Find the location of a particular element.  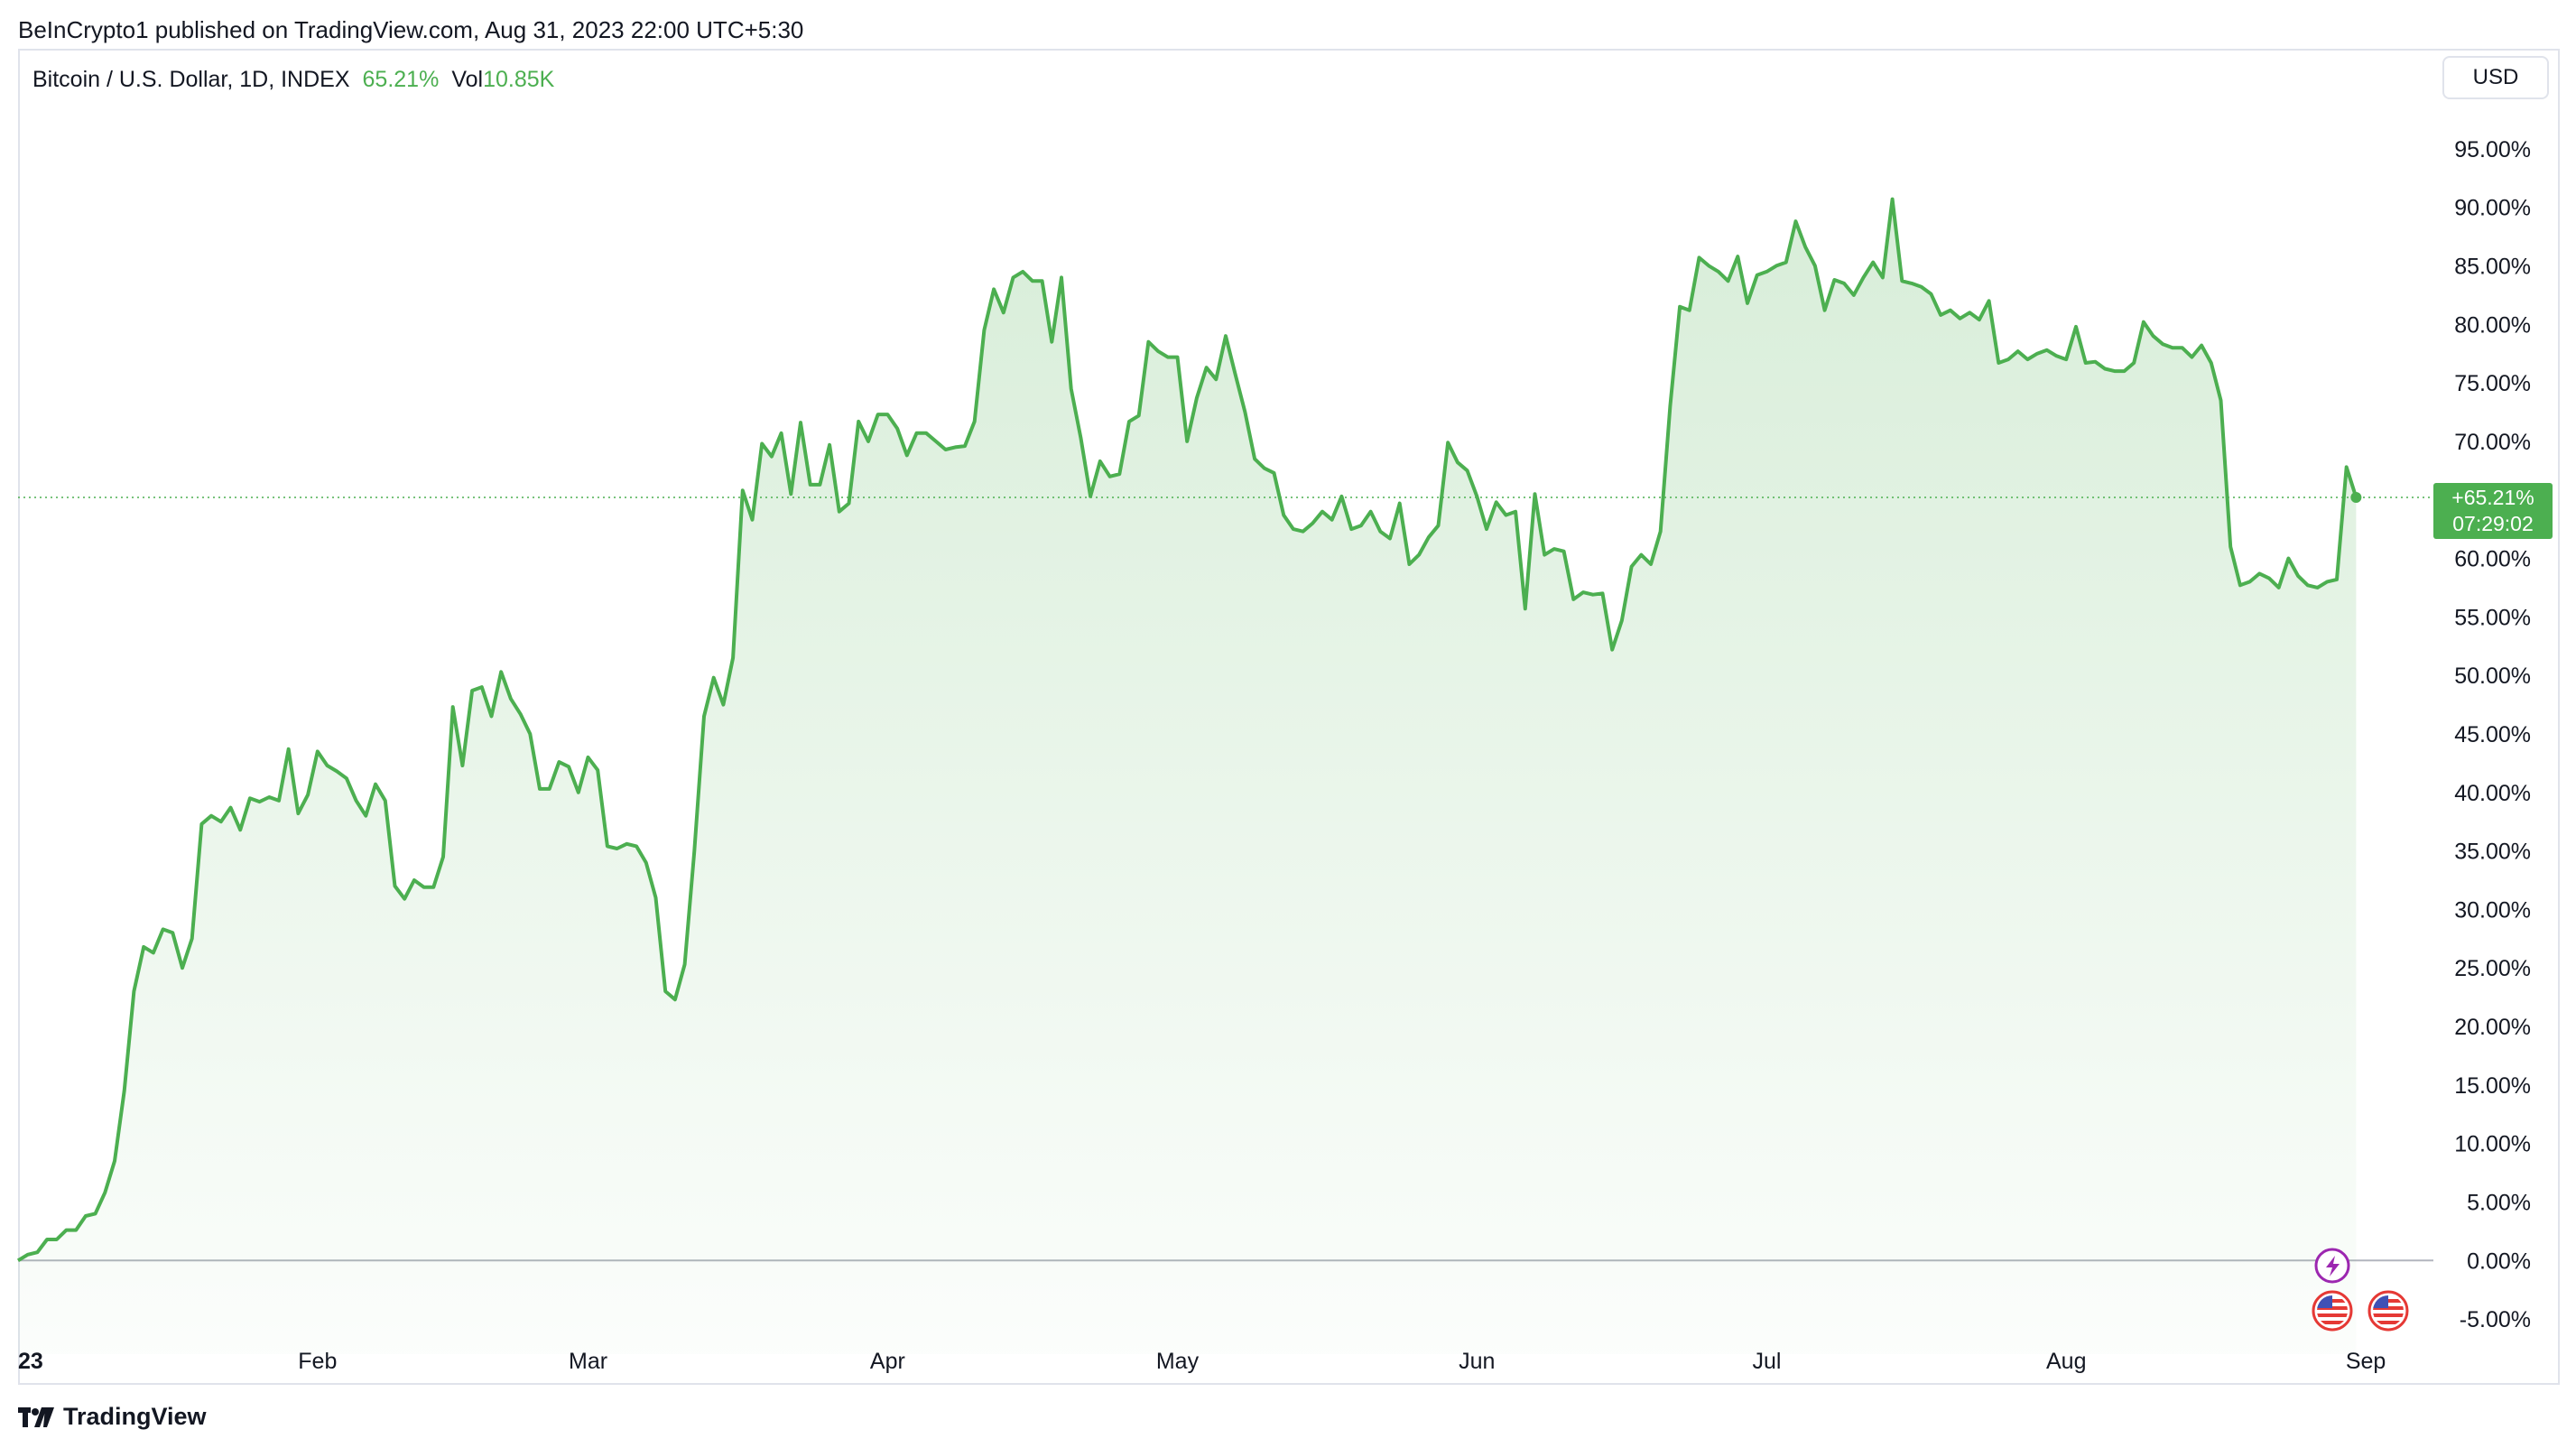

y-tick-label: 25.00% is located at coordinates (2492, 968).